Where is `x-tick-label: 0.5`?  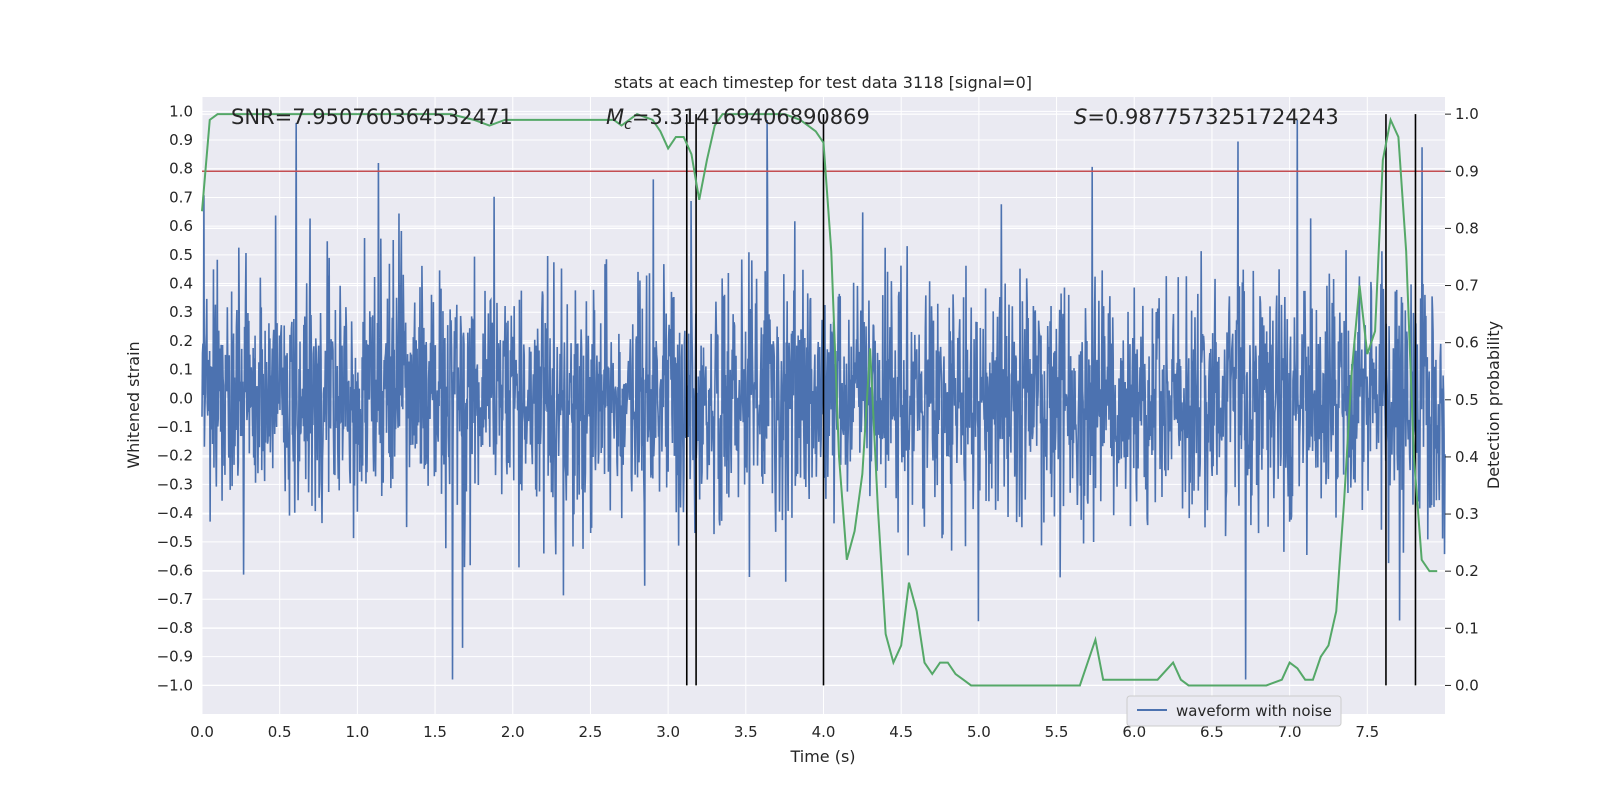
x-tick-label: 0.5 is located at coordinates (280, 732).